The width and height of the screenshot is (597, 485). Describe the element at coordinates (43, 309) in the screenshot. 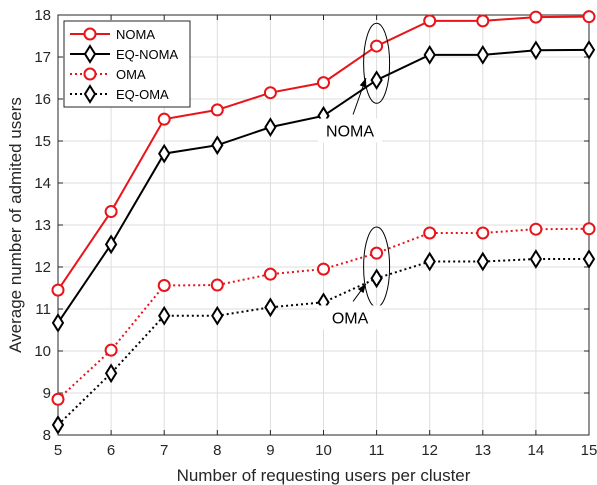

I see `y-tick-label: 11` at that location.